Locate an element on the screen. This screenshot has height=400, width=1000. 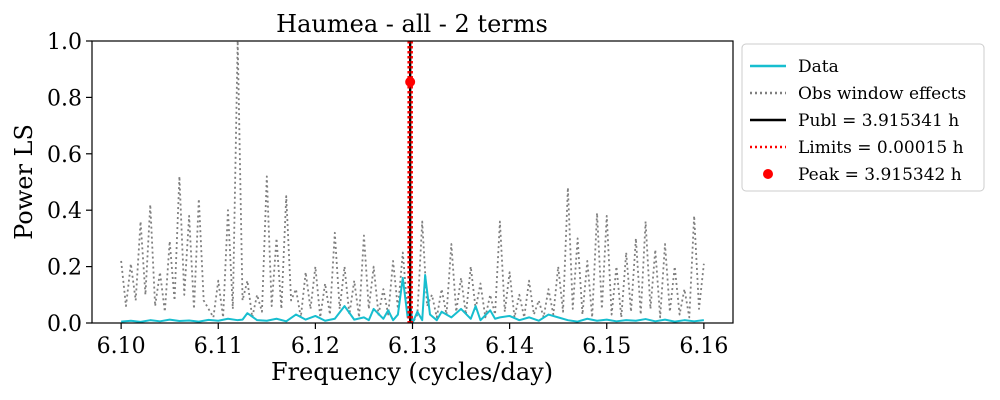
legend-box is located at coordinates (863, 117).